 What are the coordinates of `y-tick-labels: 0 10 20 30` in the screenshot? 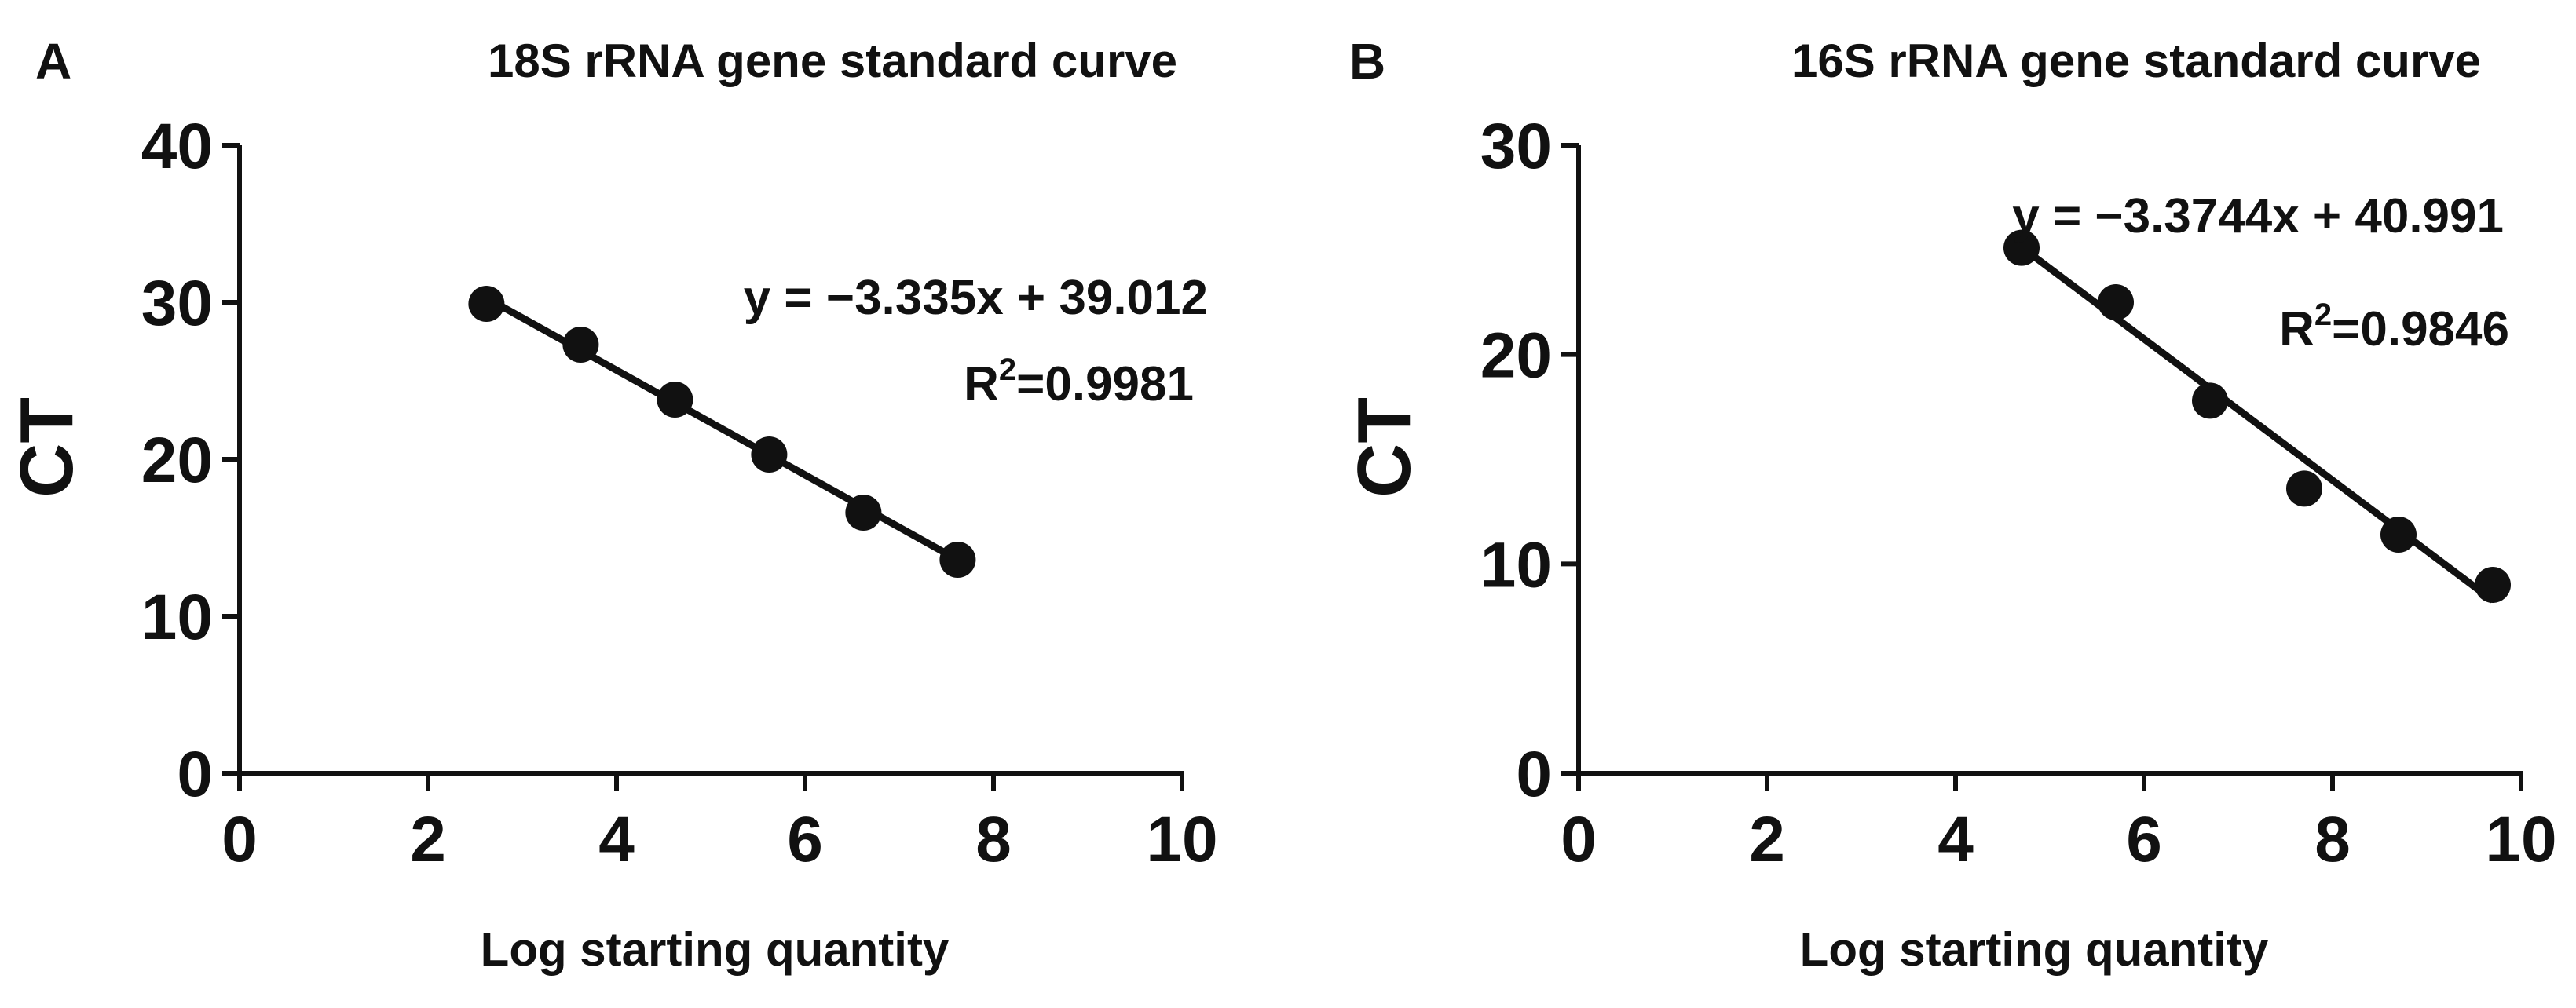 It's located at (1516, 460).